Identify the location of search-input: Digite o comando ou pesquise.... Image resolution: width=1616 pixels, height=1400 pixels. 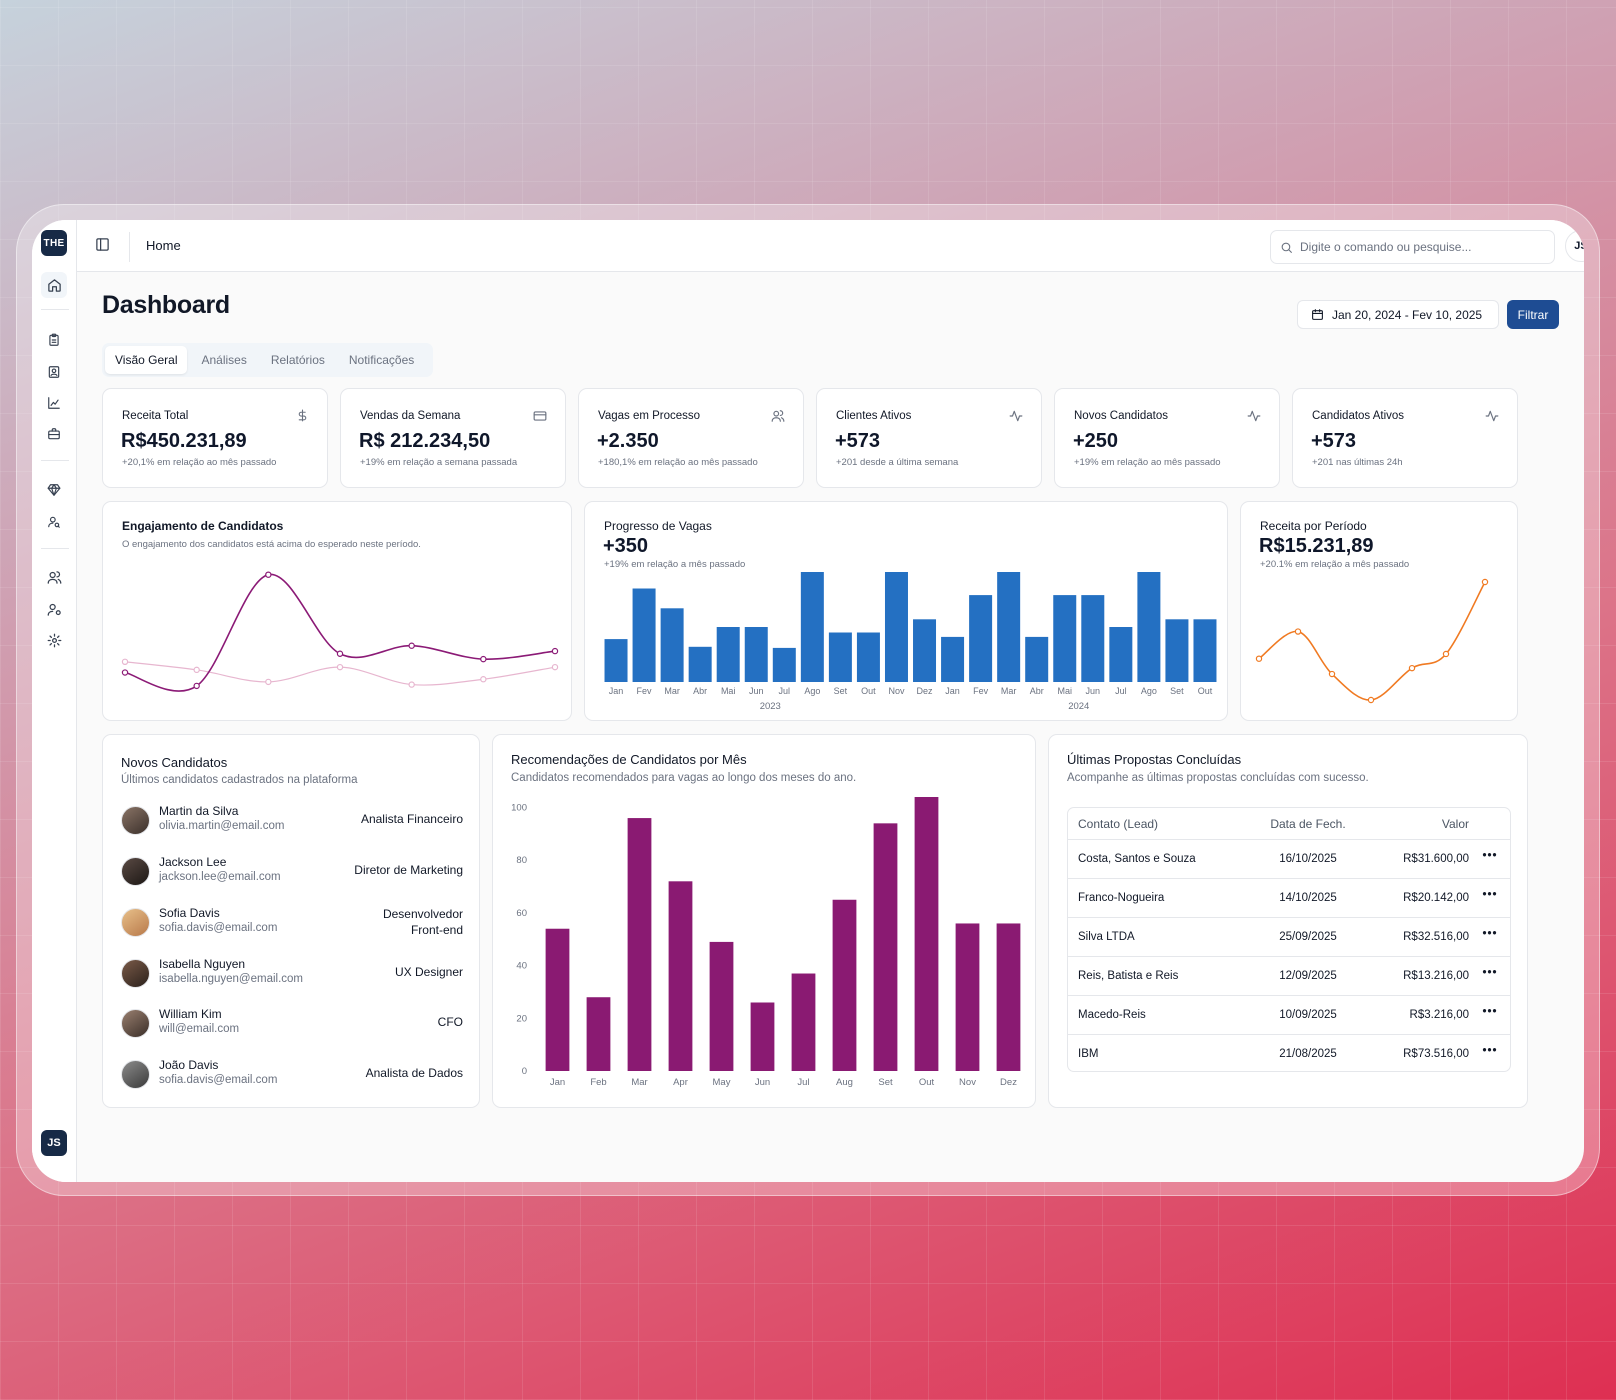
(1412, 247).